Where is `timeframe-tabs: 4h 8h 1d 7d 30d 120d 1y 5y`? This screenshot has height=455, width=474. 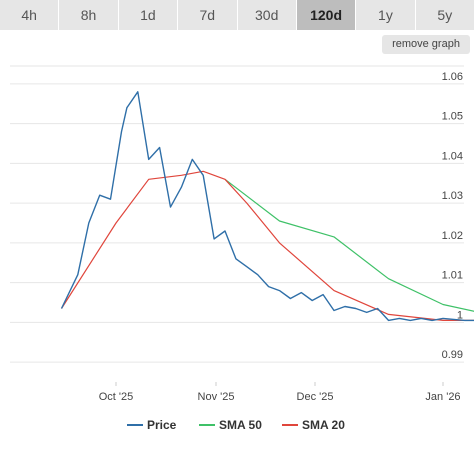 timeframe-tabs: 4h 8h 1d 7d 30d 120d 1y 5y is located at coordinates (237, 15).